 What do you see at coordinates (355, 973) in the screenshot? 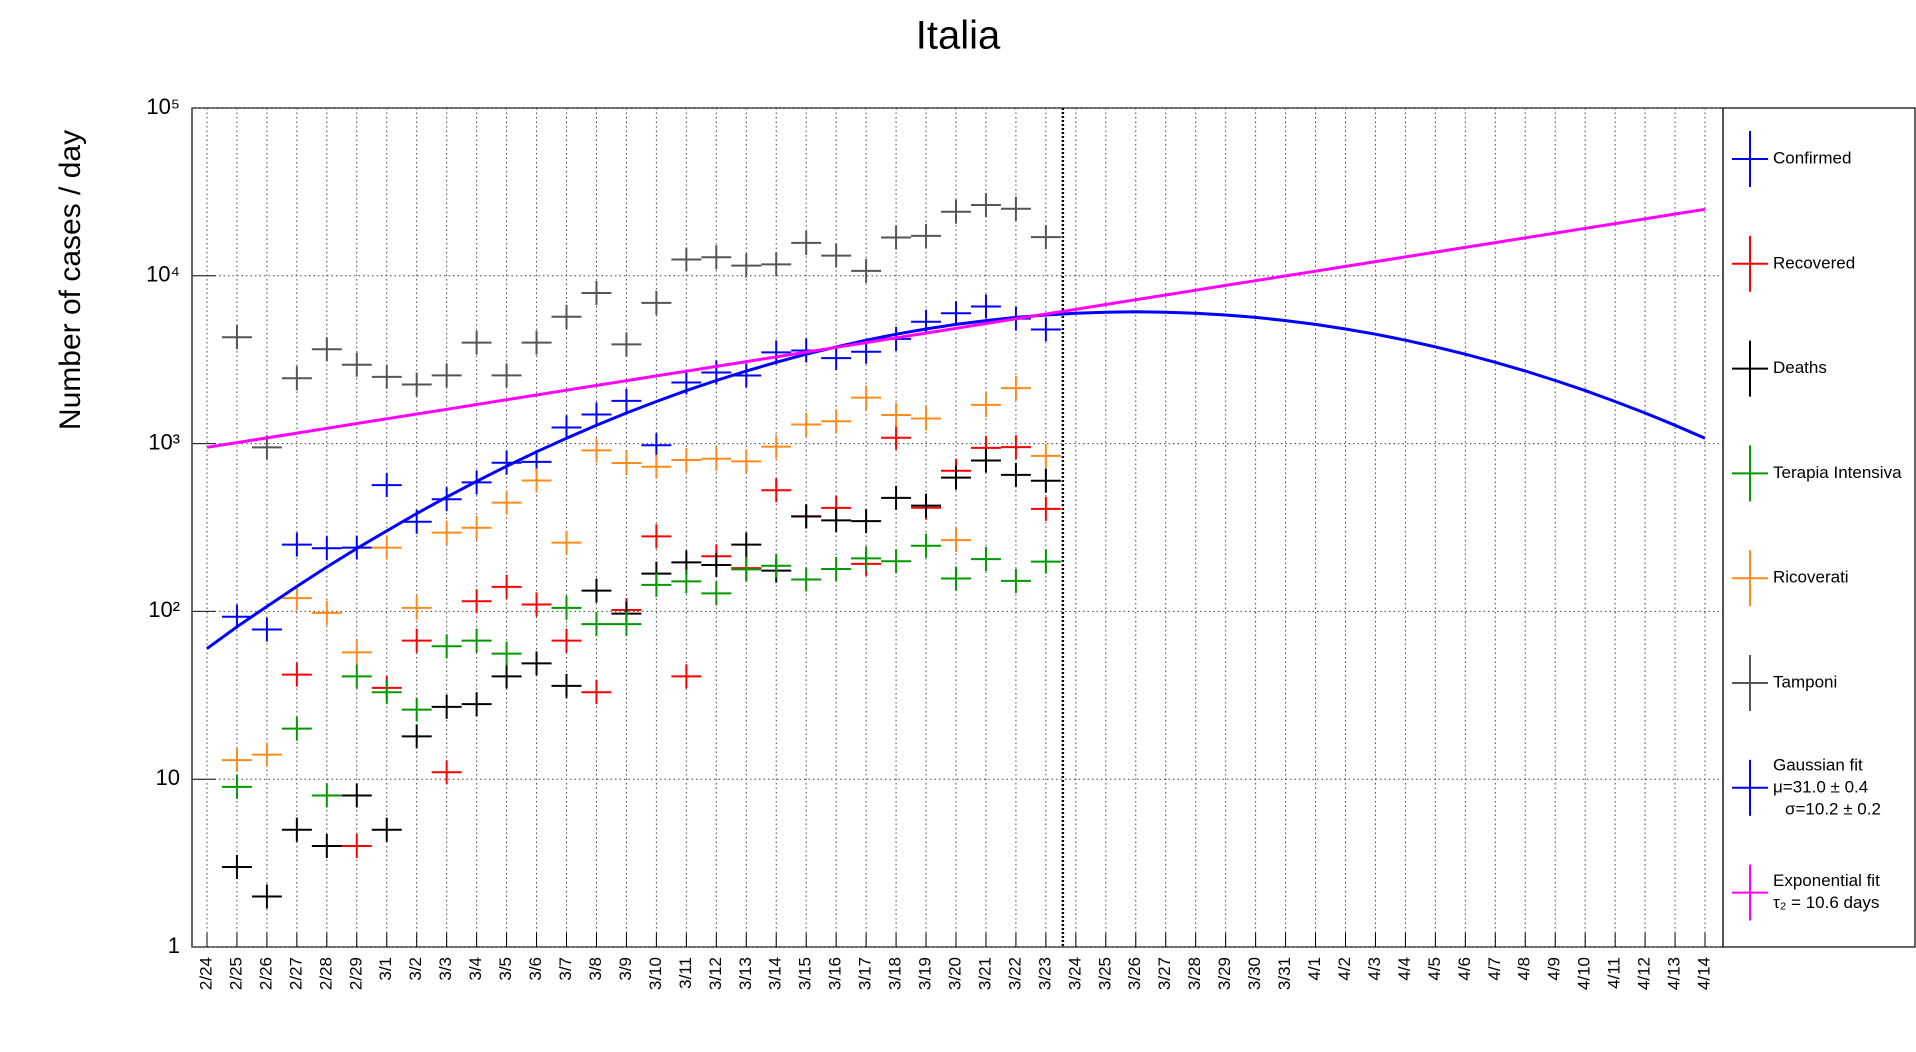
I see `x-tick-label: 2/29` at bounding box center [355, 973].